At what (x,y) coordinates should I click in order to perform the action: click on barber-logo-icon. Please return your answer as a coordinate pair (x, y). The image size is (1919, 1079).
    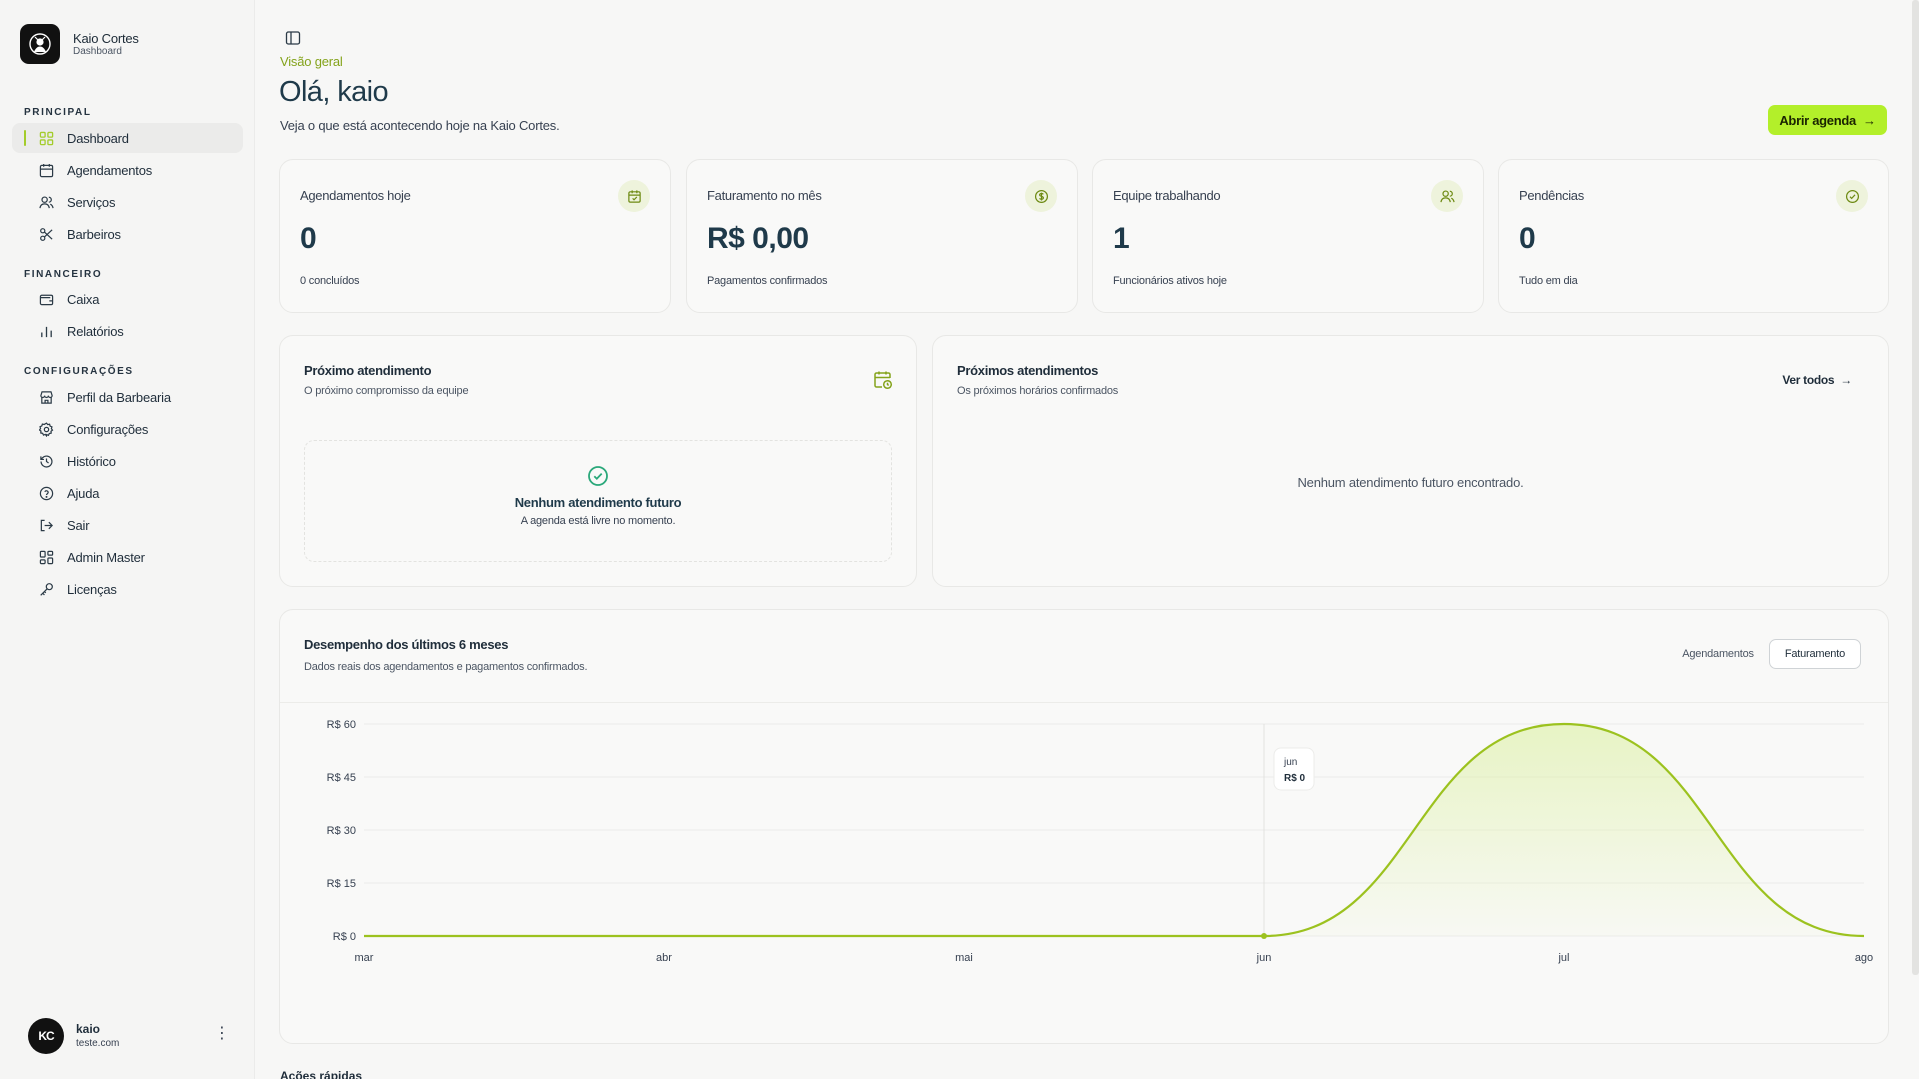
    Looking at the image, I should click on (40, 44).